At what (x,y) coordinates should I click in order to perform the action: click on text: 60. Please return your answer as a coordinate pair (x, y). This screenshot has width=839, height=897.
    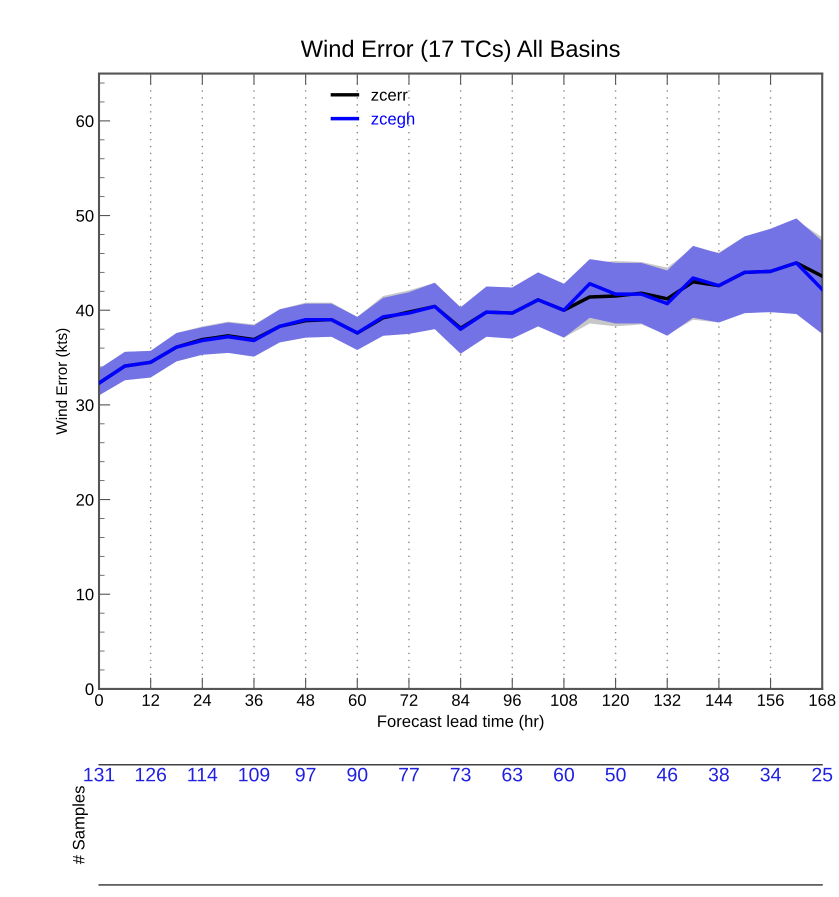
    Looking at the image, I should click on (564, 775).